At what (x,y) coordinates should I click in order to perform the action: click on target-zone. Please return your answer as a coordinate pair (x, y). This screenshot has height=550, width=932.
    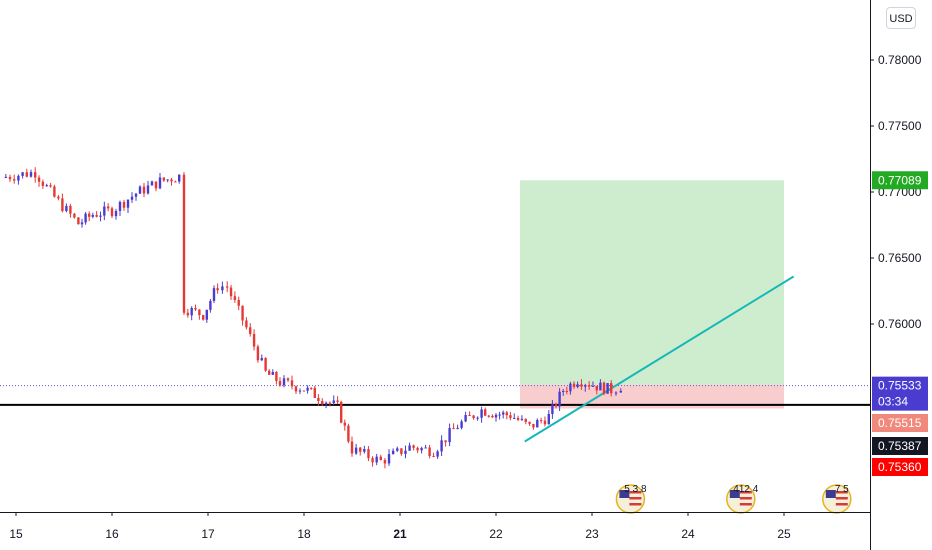
    Looking at the image, I should click on (652, 282).